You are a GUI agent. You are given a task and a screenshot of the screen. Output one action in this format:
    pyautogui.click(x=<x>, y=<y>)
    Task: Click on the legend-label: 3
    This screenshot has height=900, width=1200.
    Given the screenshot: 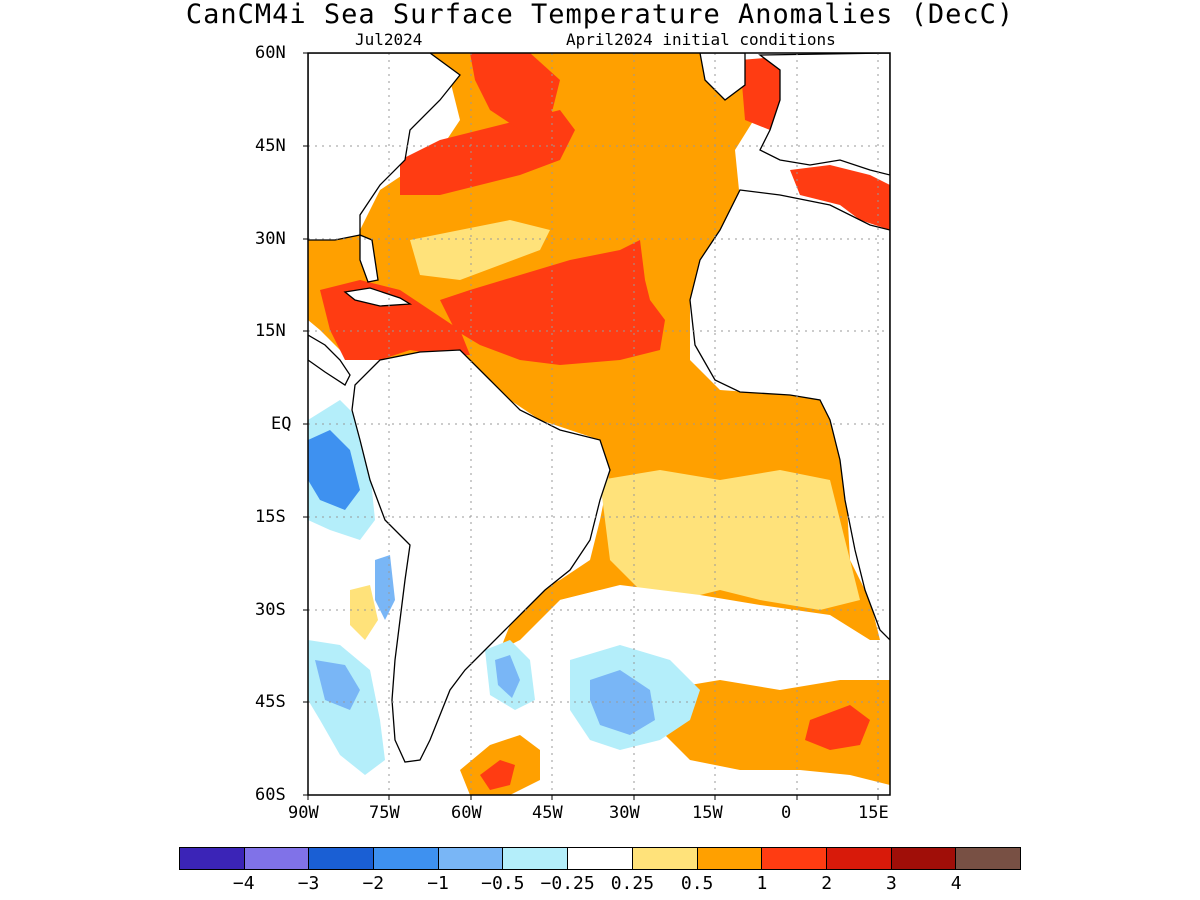 What is the action you would take?
    pyautogui.click(x=891, y=883)
    